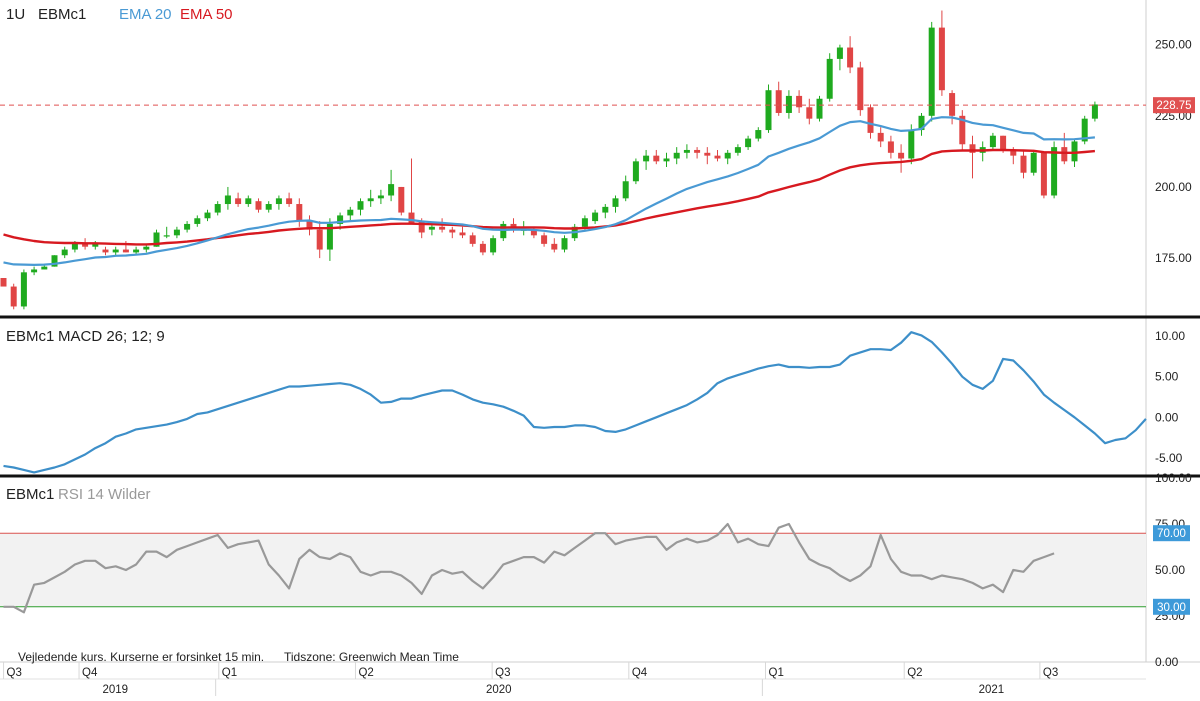  I want to click on rsi-indicator-label: RSI 14 Wilder, so click(104, 494).